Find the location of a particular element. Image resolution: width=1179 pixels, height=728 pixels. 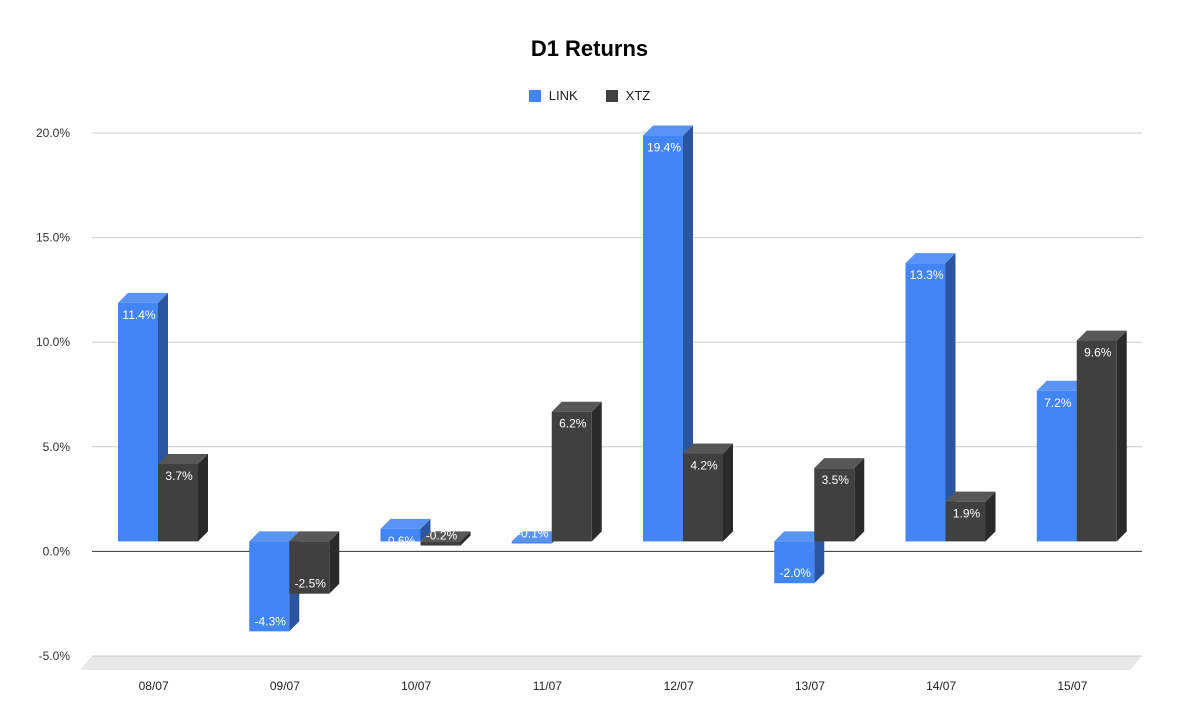

data-label: 11.4% is located at coordinates (138, 315).